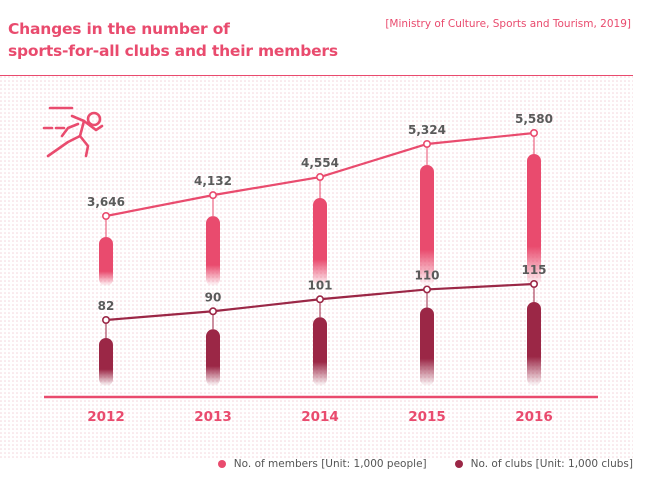 This screenshot has height=491, width=645. Describe the element at coordinates (319, 285) in the screenshot. I see `clubs-data-label-2014: 101` at that location.